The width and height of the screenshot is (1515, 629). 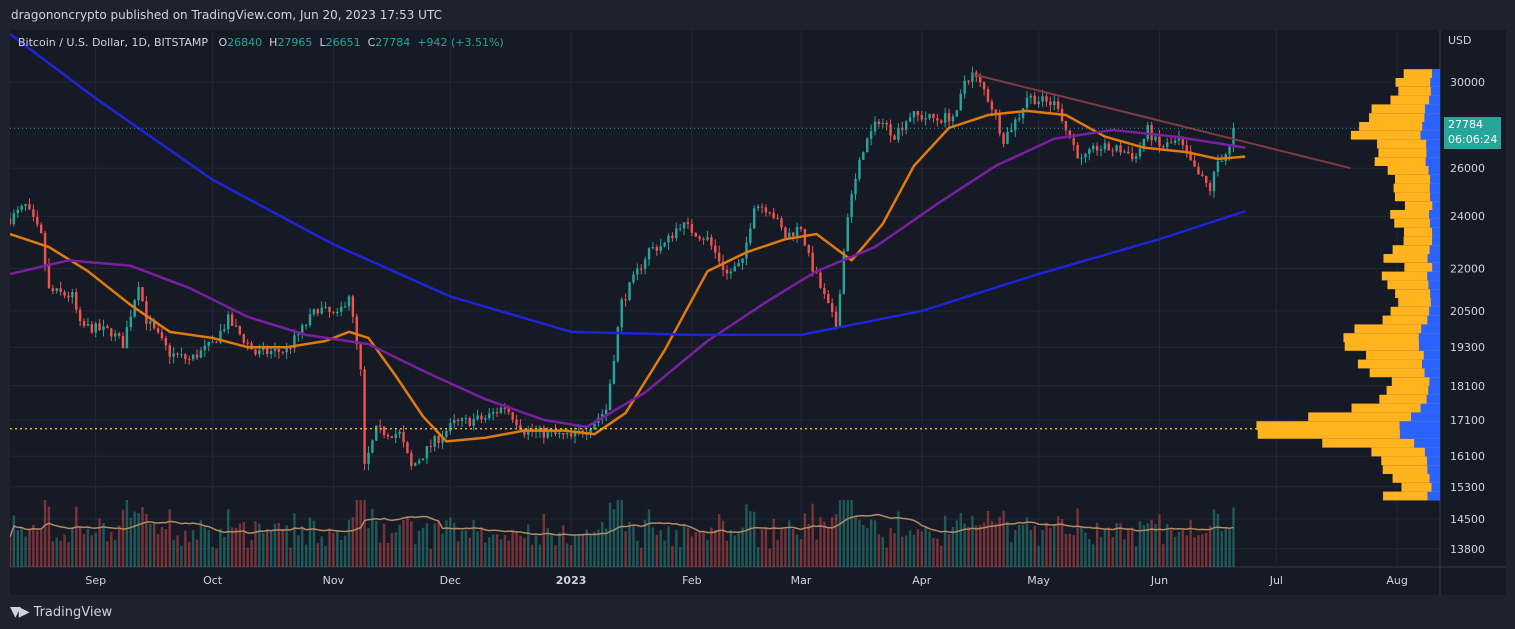 What do you see at coordinates (1467, 82) in the screenshot?
I see `price-axis-tick-label: 30000` at bounding box center [1467, 82].